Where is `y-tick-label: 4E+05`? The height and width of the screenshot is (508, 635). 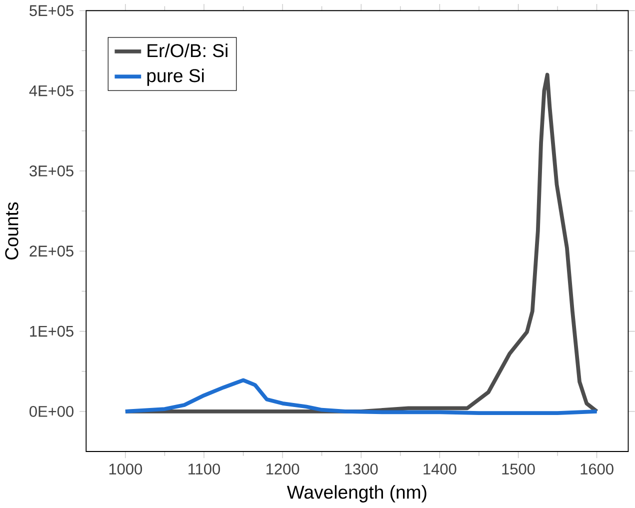
y-tick-label: 4E+05 is located at coordinates (51, 91).